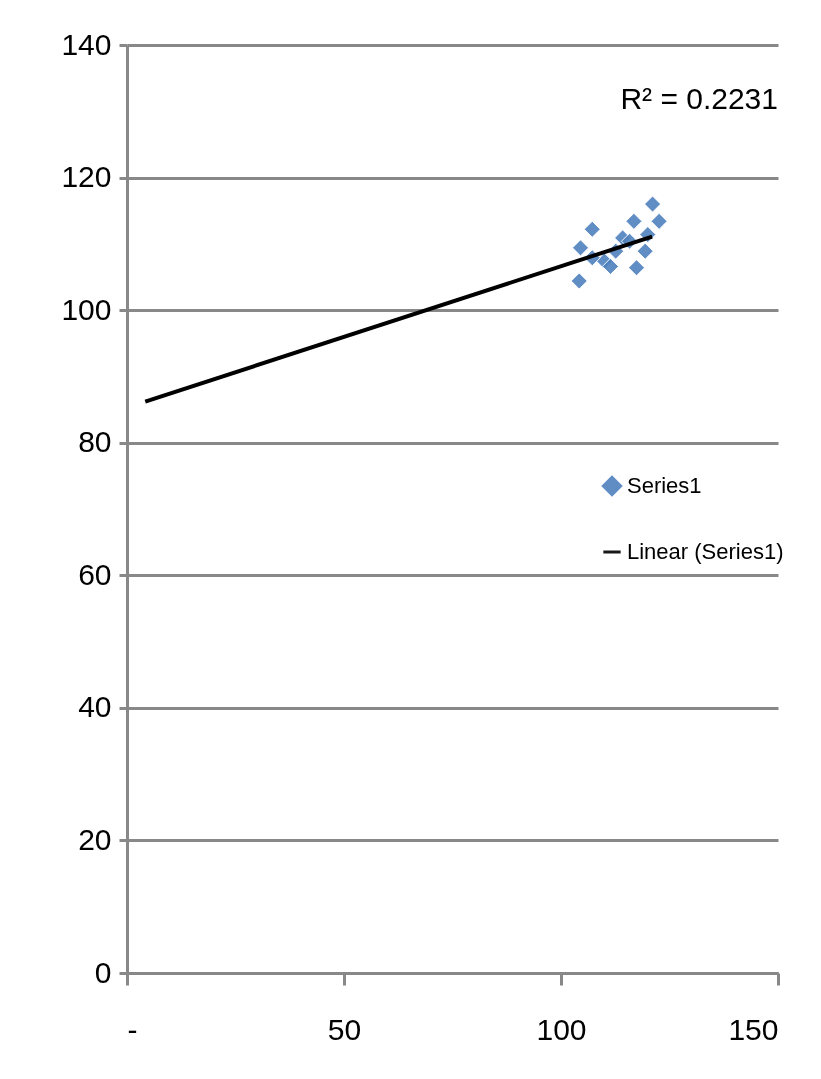  I want to click on y-tick-label: 0, so click(103, 972).